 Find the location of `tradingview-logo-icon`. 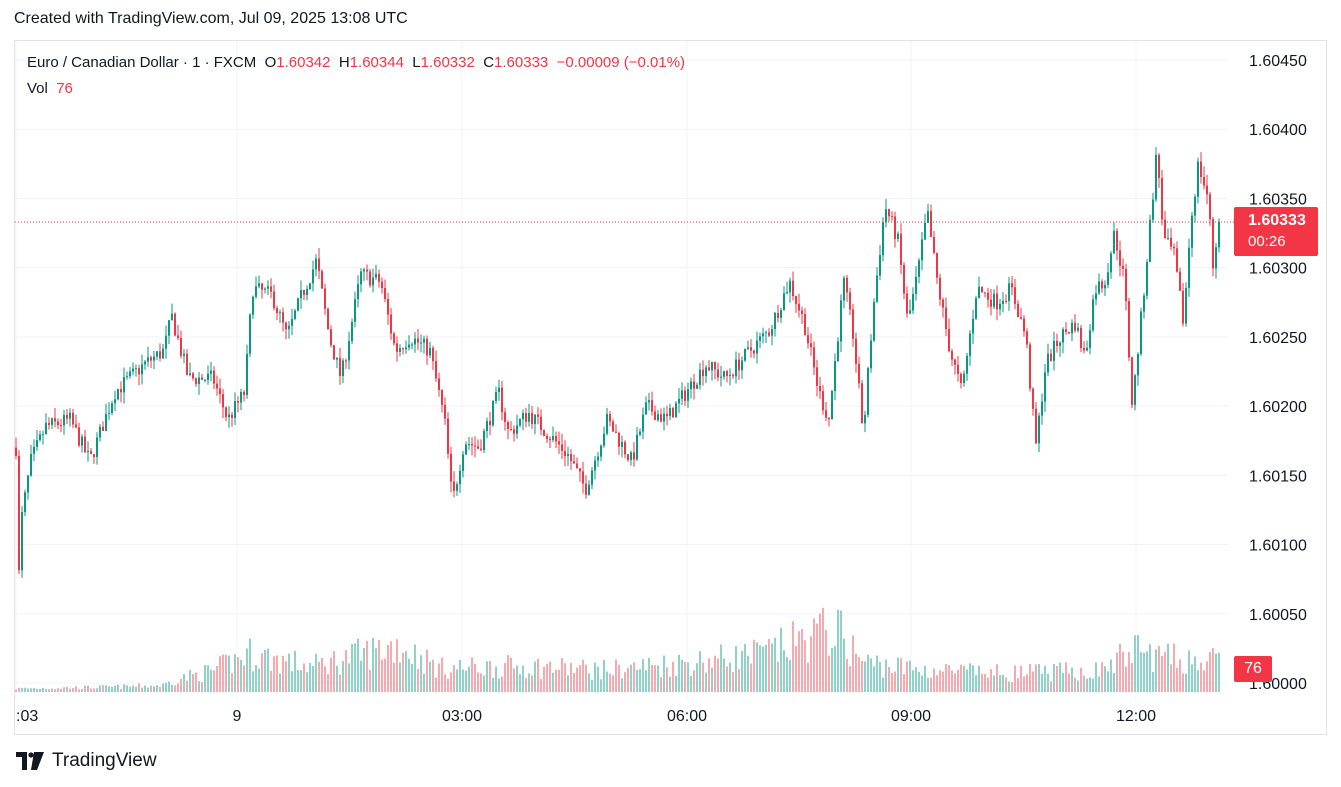

tradingview-logo-icon is located at coordinates (30, 761).